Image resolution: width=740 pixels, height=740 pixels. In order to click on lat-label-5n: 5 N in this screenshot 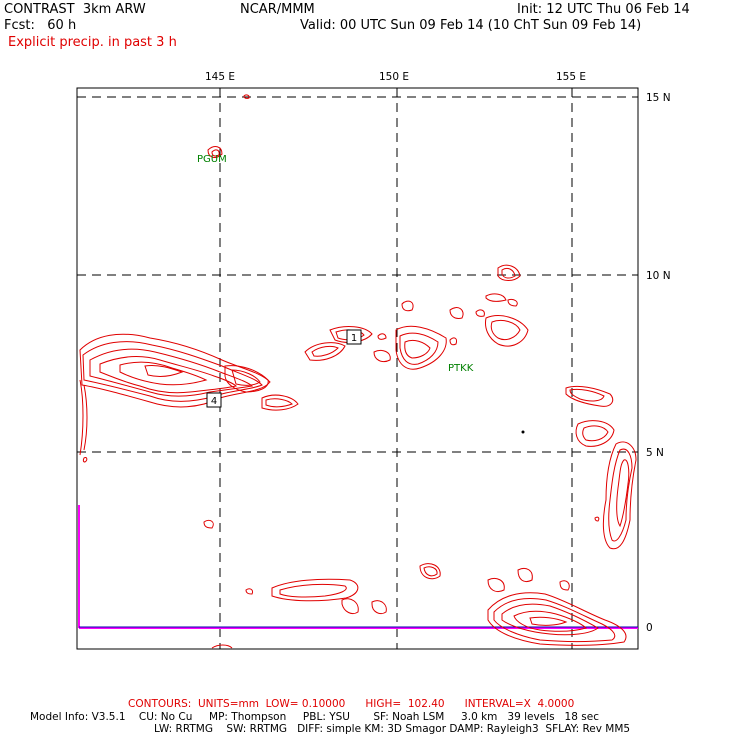, I will do `click(655, 453)`.